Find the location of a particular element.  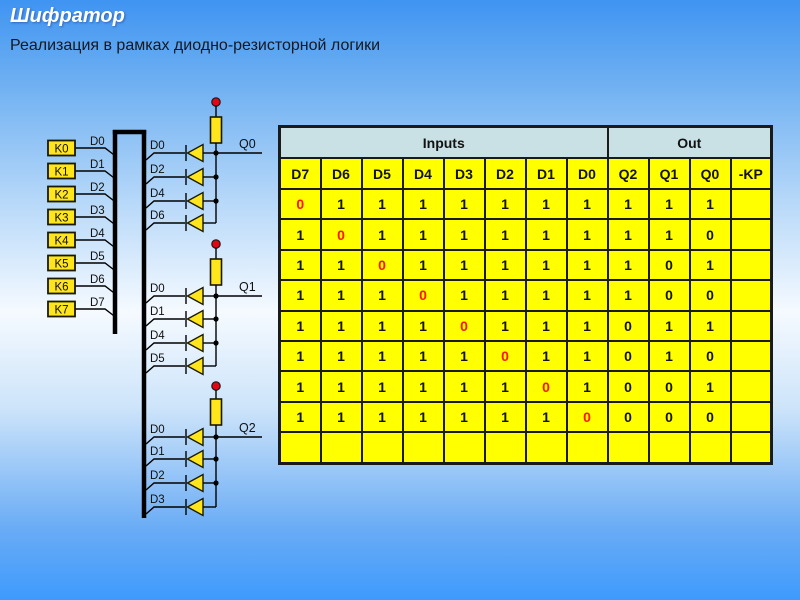

out-group-header: Out is located at coordinates (689, 142).